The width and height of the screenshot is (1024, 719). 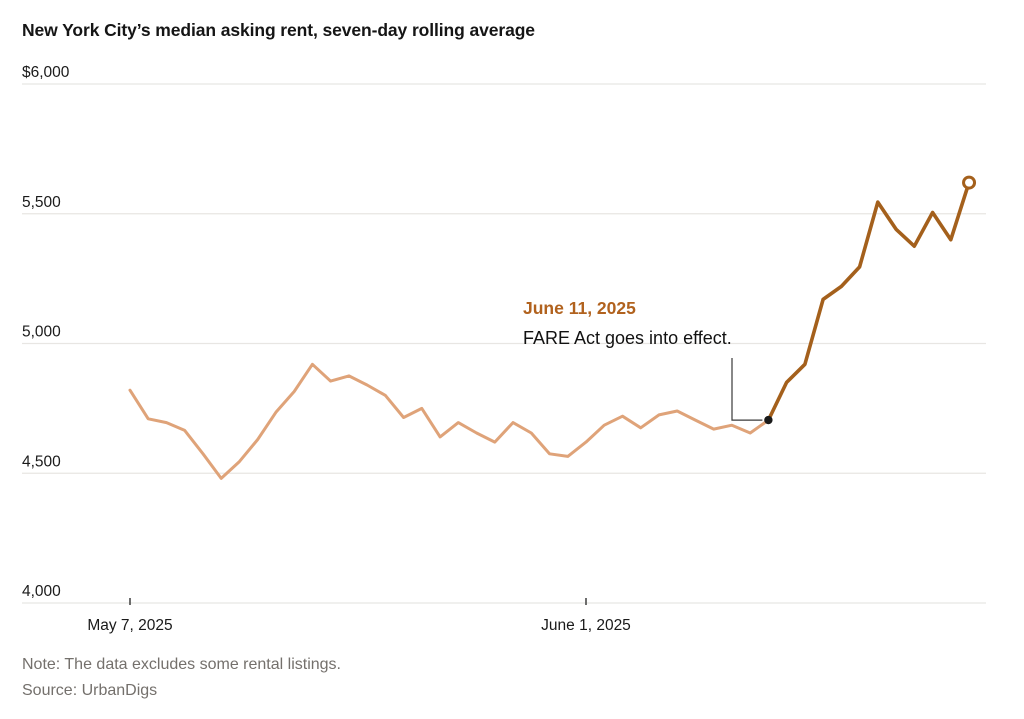 I want to click on annotation-date-label: June 11, 2025, so click(x=579, y=308).